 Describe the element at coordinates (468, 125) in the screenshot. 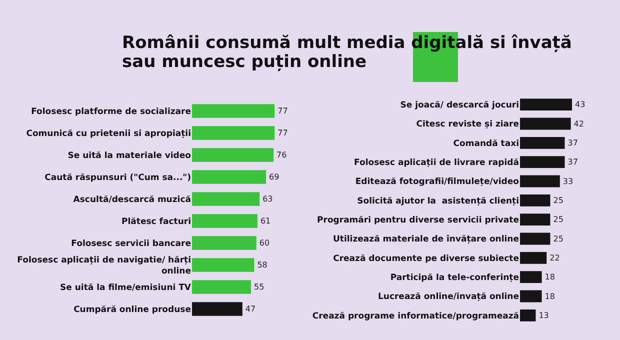

I see `y-tick-label: Citesc reviste și ziare` at that location.